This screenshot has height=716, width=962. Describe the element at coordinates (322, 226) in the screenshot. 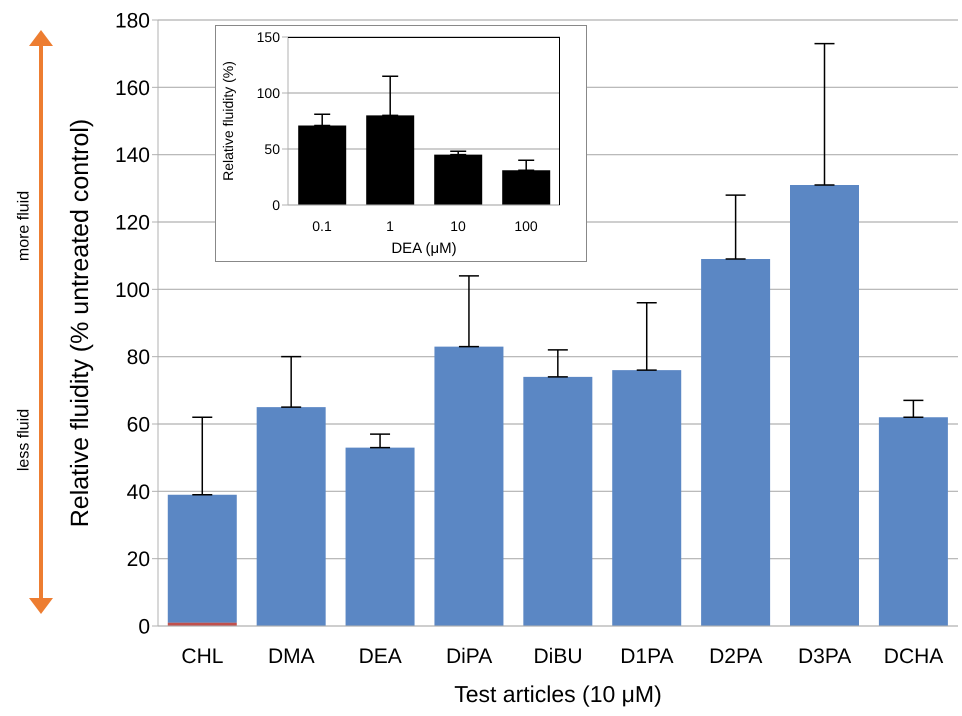

I see `x-tick-label: 0.1` at that location.